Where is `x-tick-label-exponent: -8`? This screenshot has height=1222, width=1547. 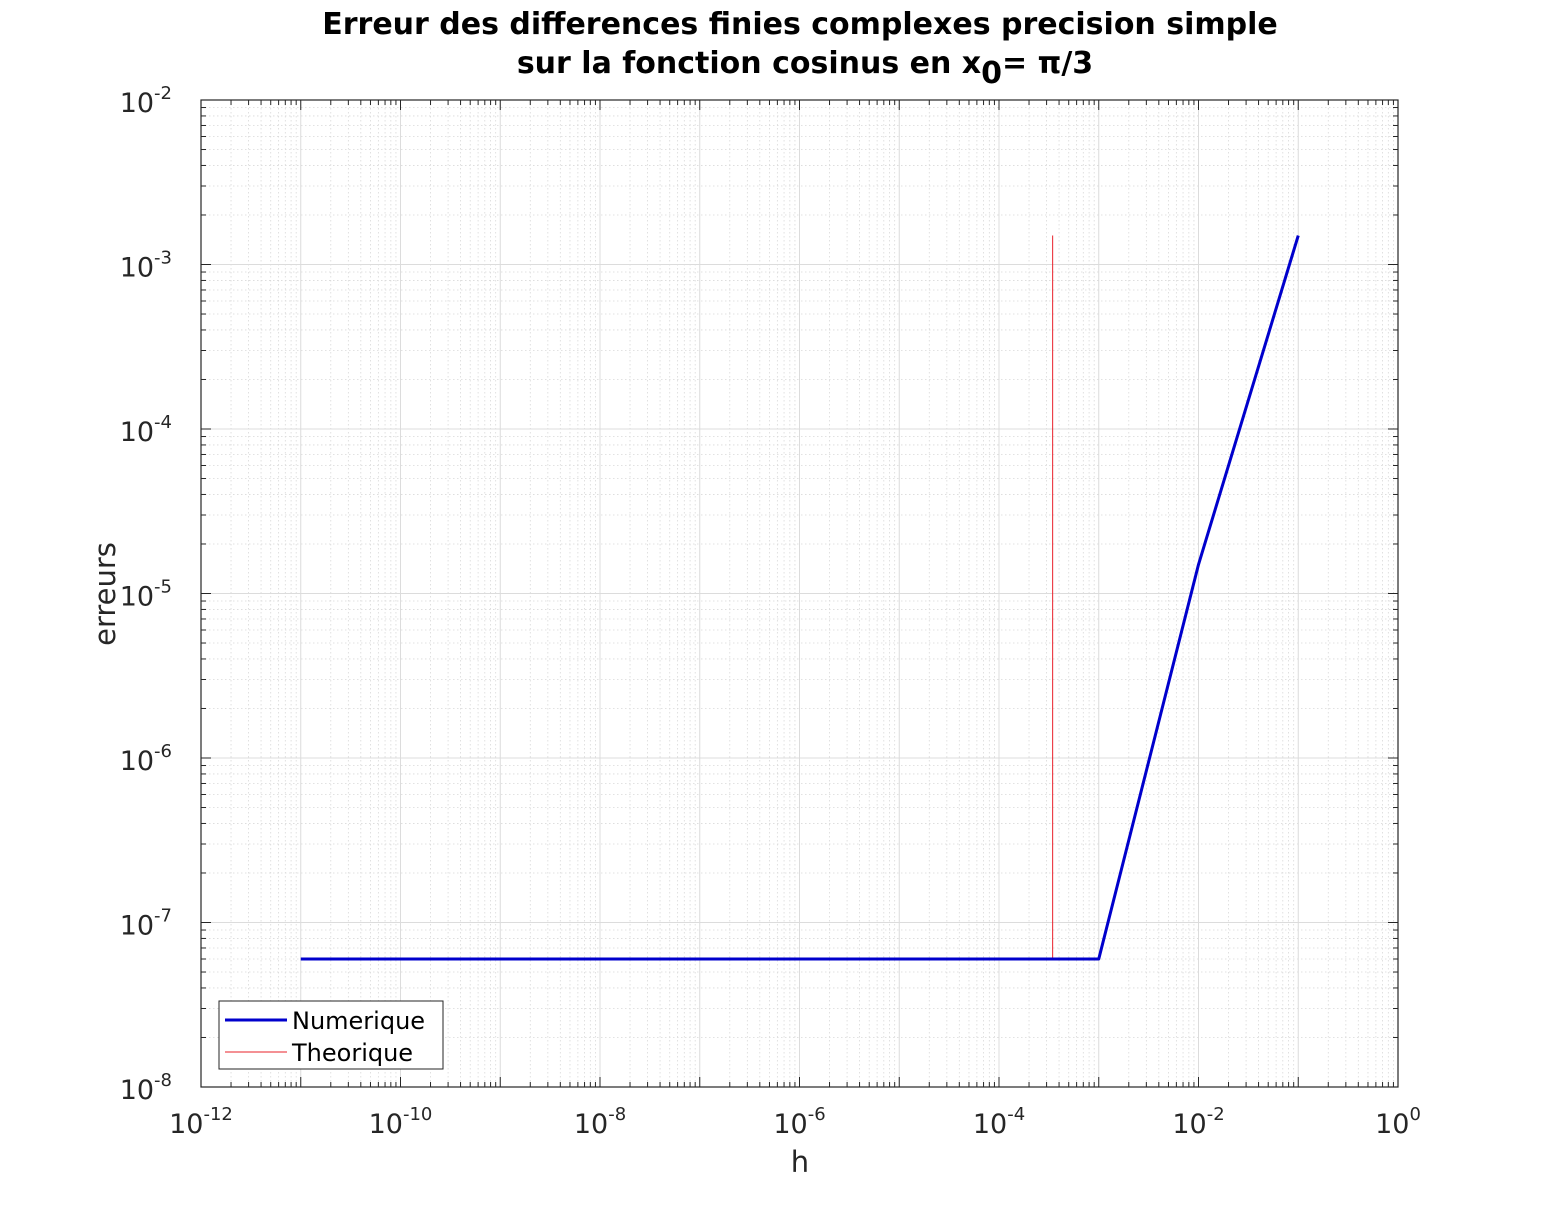 x-tick-label-exponent: -8 is located at coordinates (617, 1114).